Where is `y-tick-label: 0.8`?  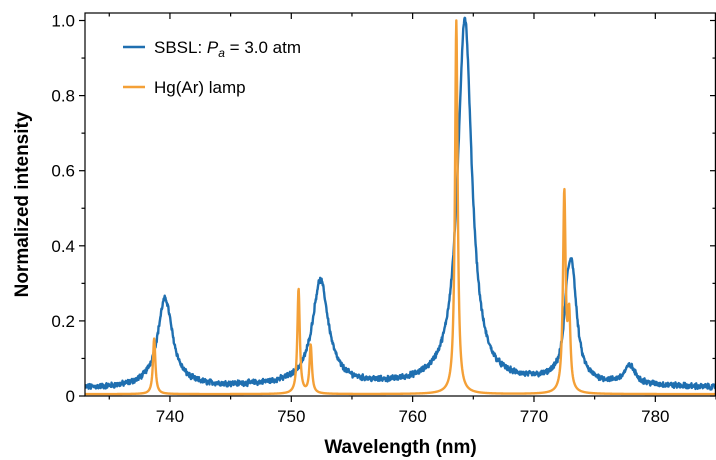 y-tick-label: 0.8 is located at coordinates (63, 96).